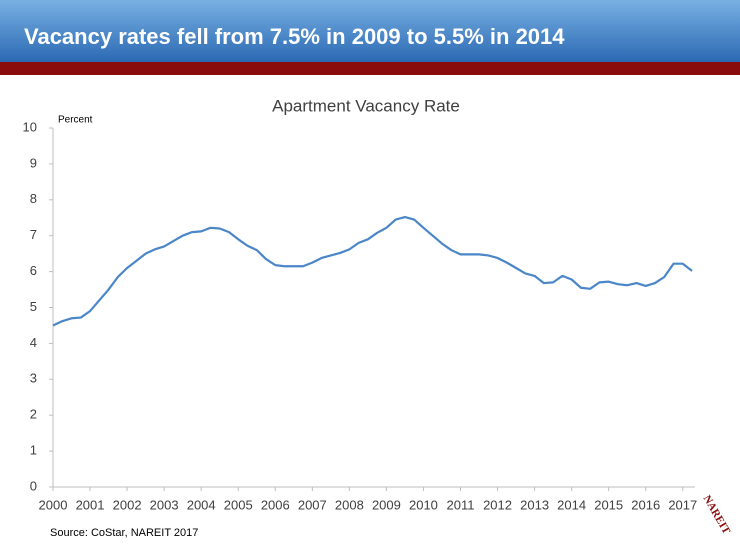 This screenshot has width=740, height=560. What do you see at coordinates (33, 162) in the screenshot?
I see `y-tick-label: 9` at bounding box center [33, 162].